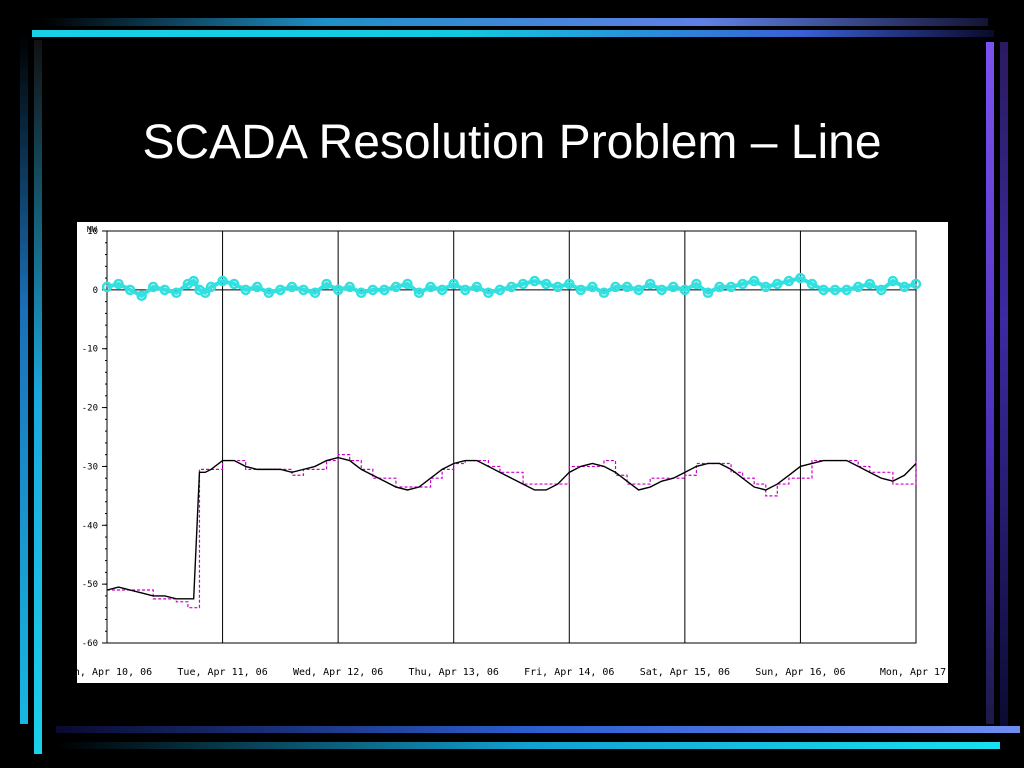 Image resolution: width=1024 pixels, height=768 pixels. What do you see at coordinates (38, 397) in the screenshot?
I see `decor-bar-left-inner` at bounding box center [38, 397].